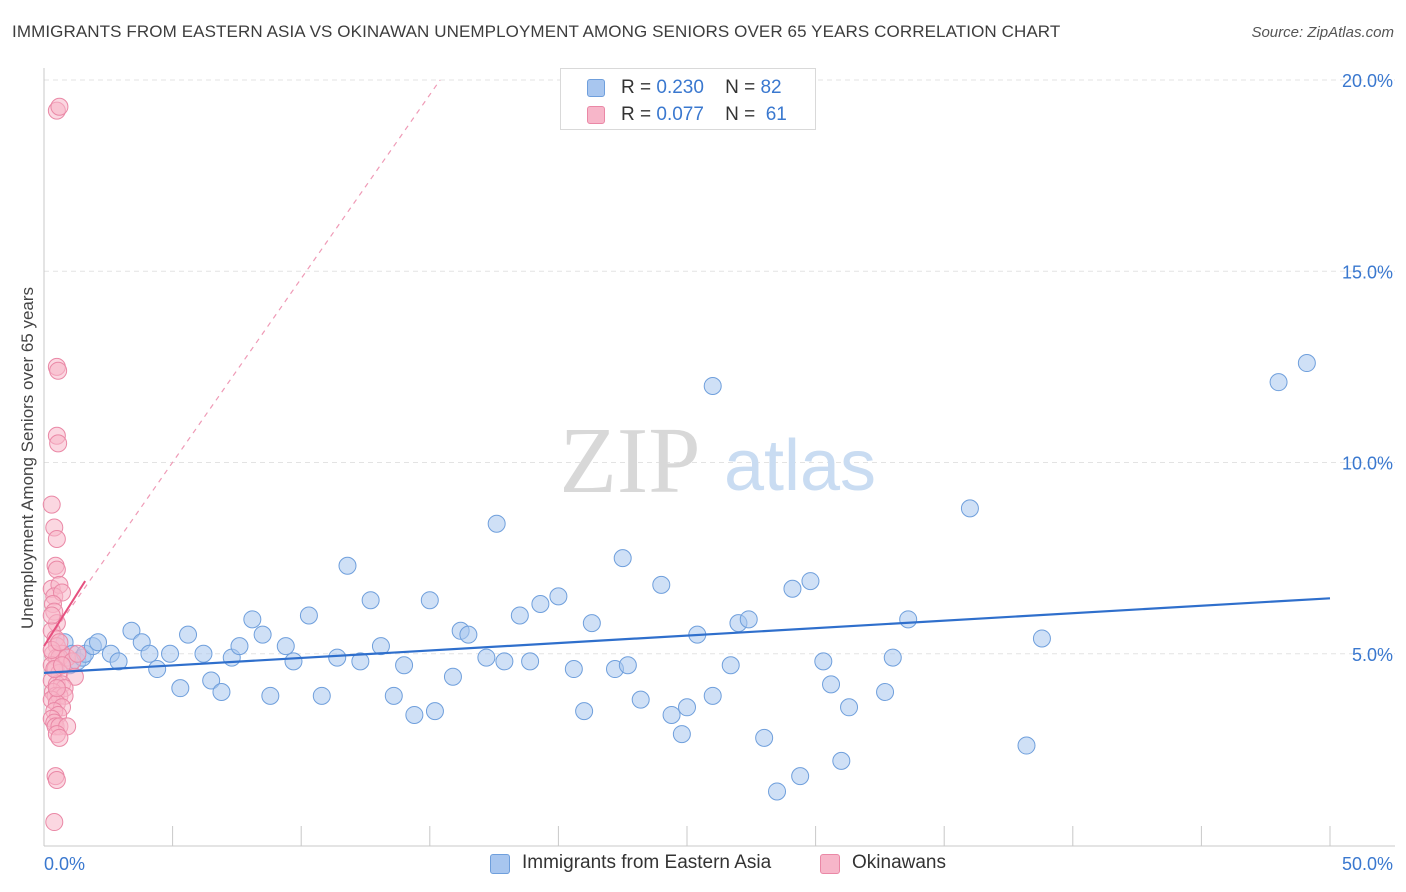 The height and width of the screenshot is (892, 1406). Describe the element at coordinates (680, 87) in the screenshot. I see `legend-r-value: 0.230` at that location.